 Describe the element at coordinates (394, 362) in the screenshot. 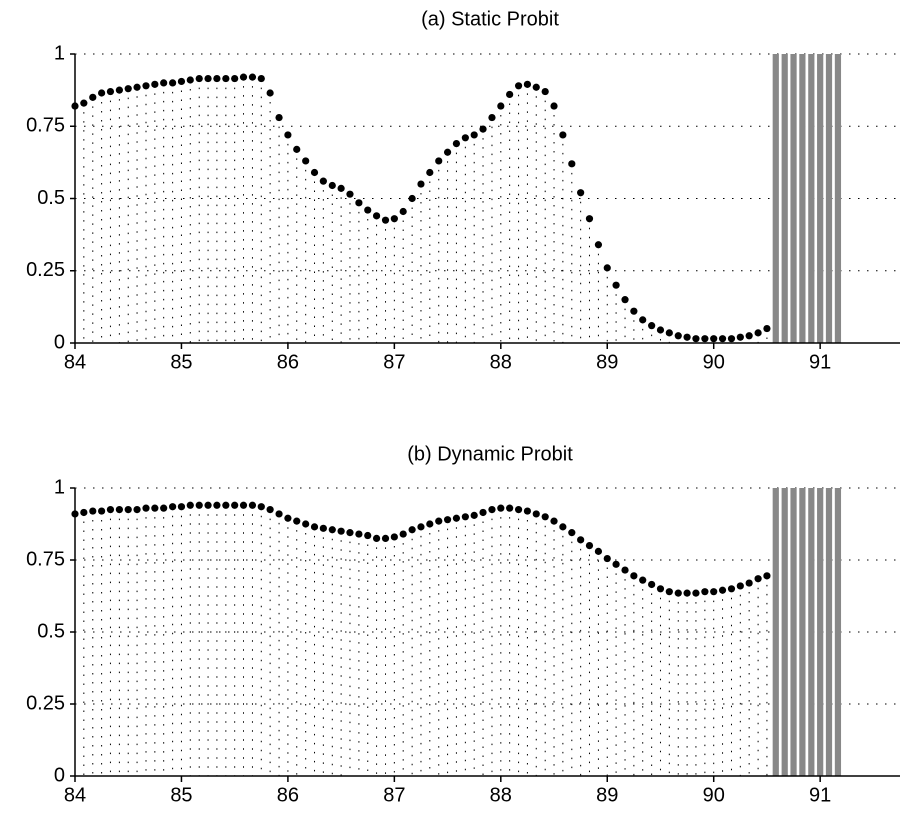

I see `x-tick-label: 87` at that location.